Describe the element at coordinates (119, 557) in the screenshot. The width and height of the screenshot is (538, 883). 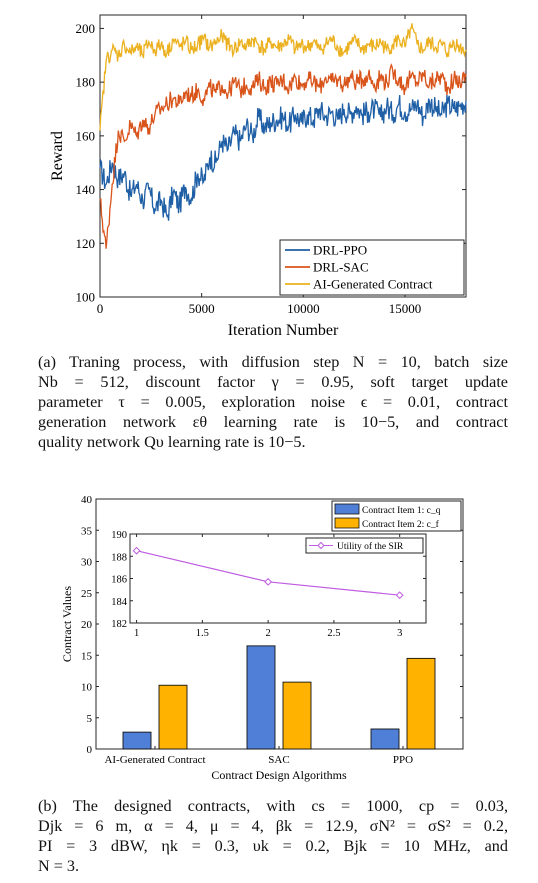
I see `inset-y-tick-label: 188` at that location.